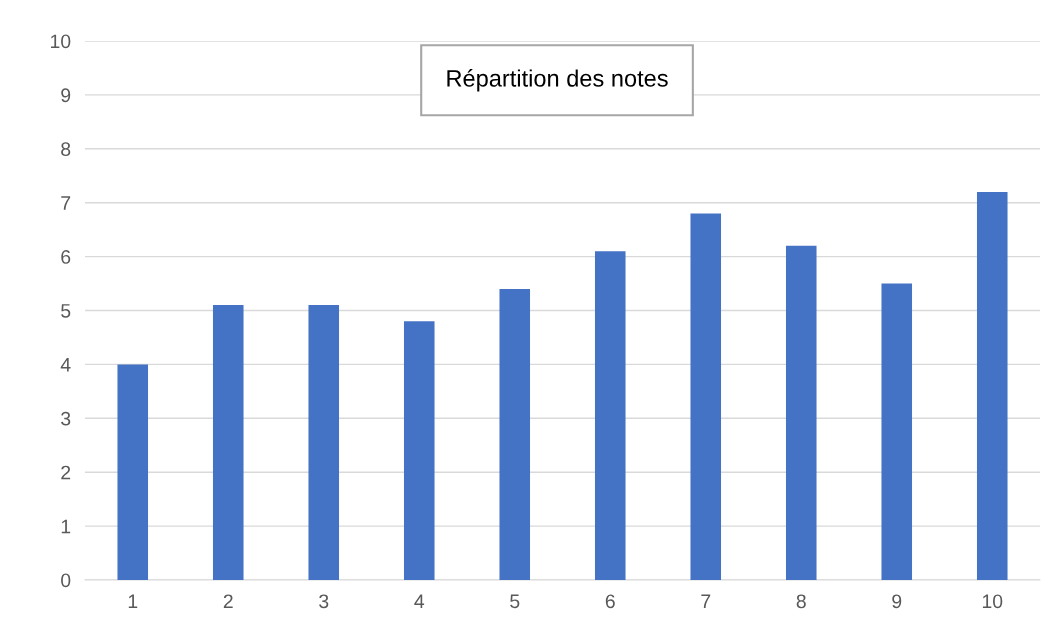 Image resolution: width=1061 pixels, height=642 pixels. Describe the element at coordinates (557, 80) in the screenshot. I see `text: Répartition des notes` at that location.